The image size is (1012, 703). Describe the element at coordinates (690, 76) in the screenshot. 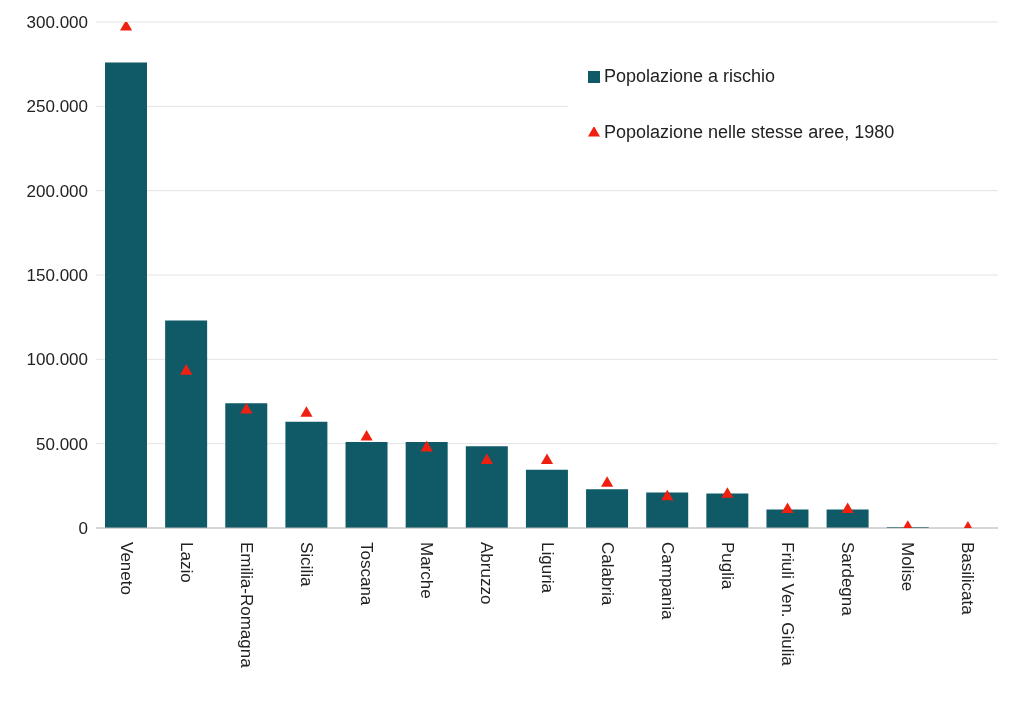

I see `legend-label: Popolazione a rischio` at that location.